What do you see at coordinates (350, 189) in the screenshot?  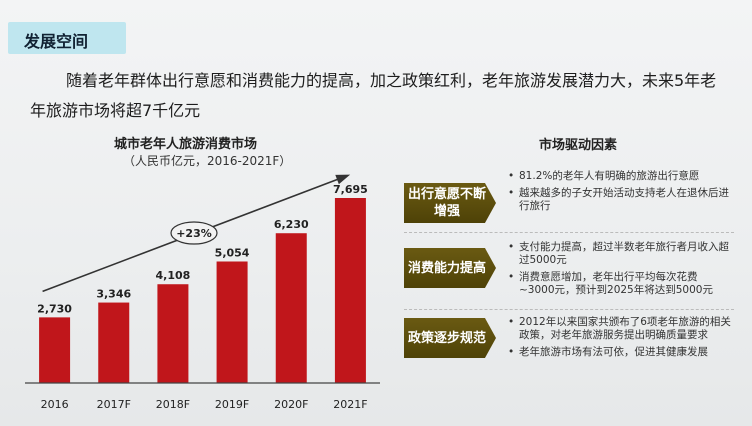 I see `bar-value-label: 7,695` at bounding box center [350, 189].